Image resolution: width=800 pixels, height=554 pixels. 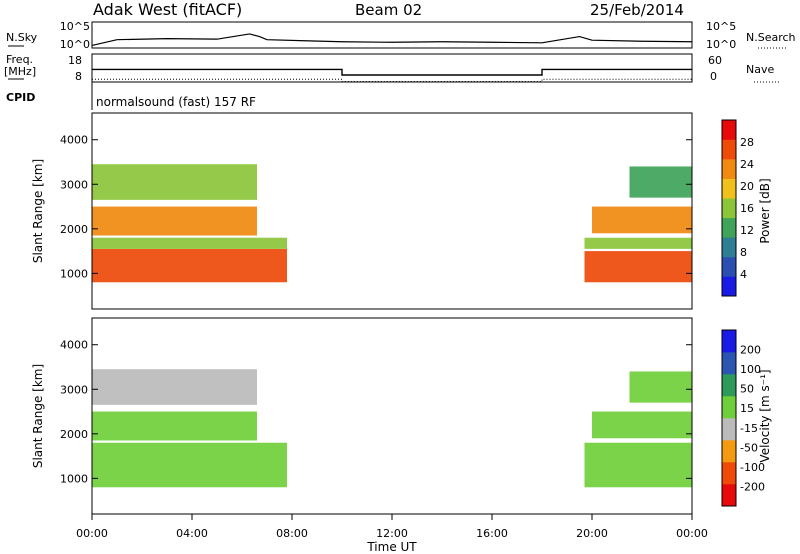 What do you see at coordinates (747, 208) in the screenshot?
I see `power-colorbar-tick: 16` at bounding box center [747, 208].